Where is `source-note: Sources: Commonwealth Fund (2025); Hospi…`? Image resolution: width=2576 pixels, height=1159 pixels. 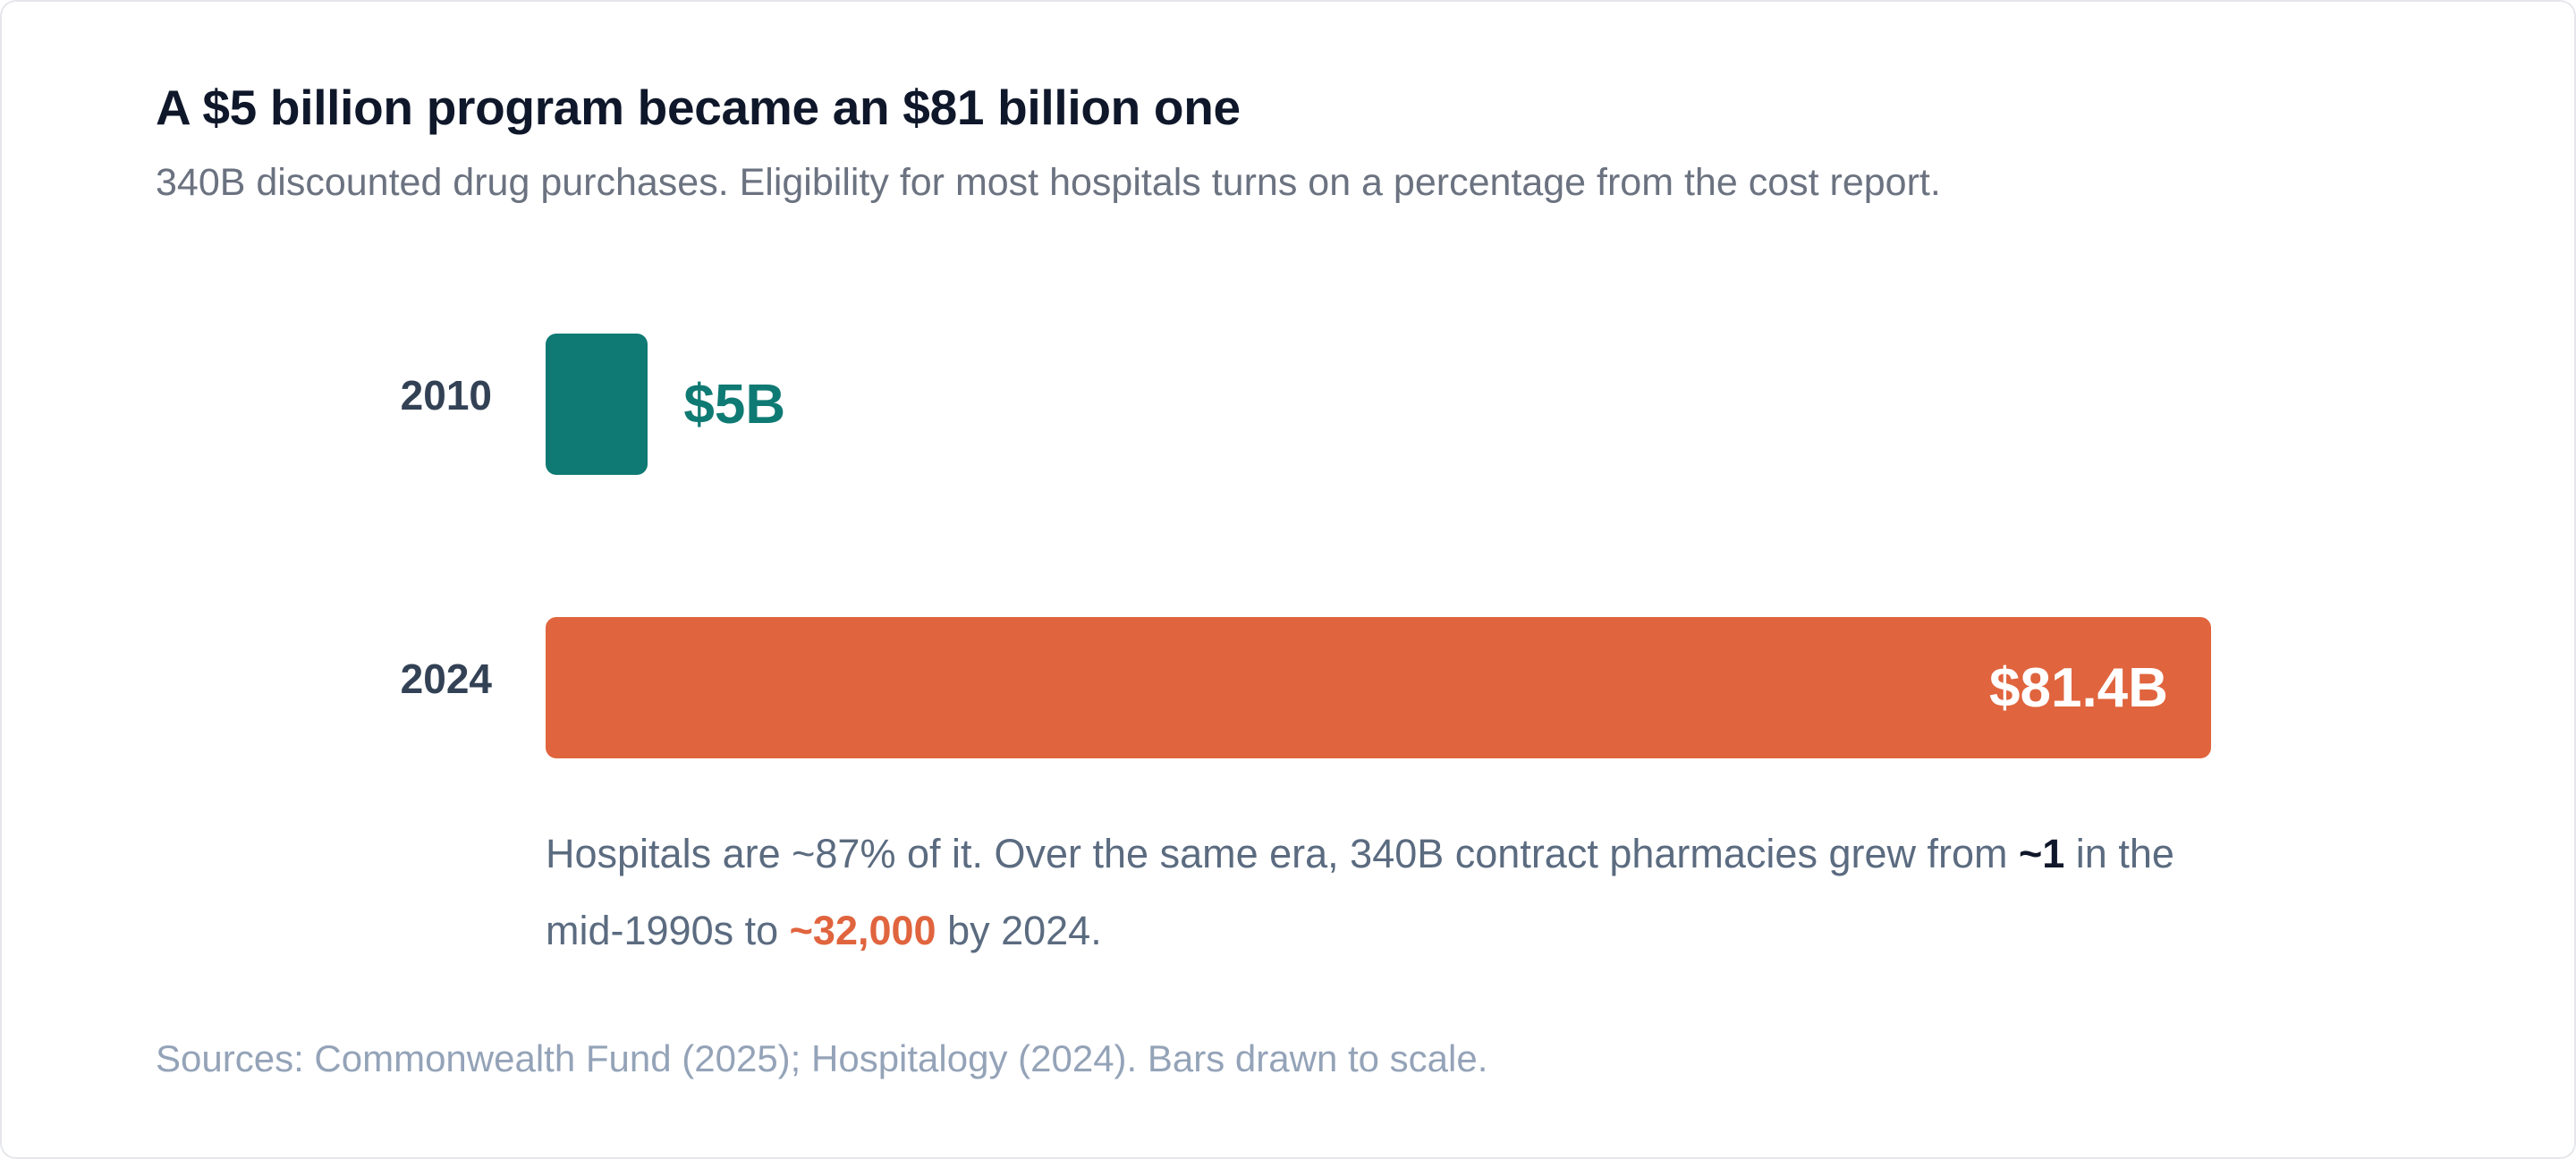 source-note: Sources: Commonwealth Fund (2025); Hospi… is located at coordinates (822, 1058).